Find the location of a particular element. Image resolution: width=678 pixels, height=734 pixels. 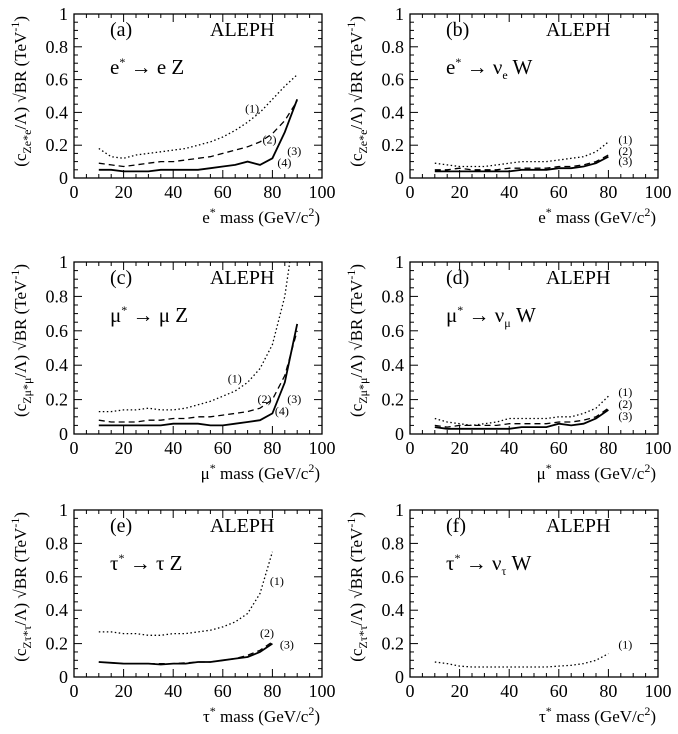

y-label-sub: Zμ*μ is located at coordinates (363, 391).